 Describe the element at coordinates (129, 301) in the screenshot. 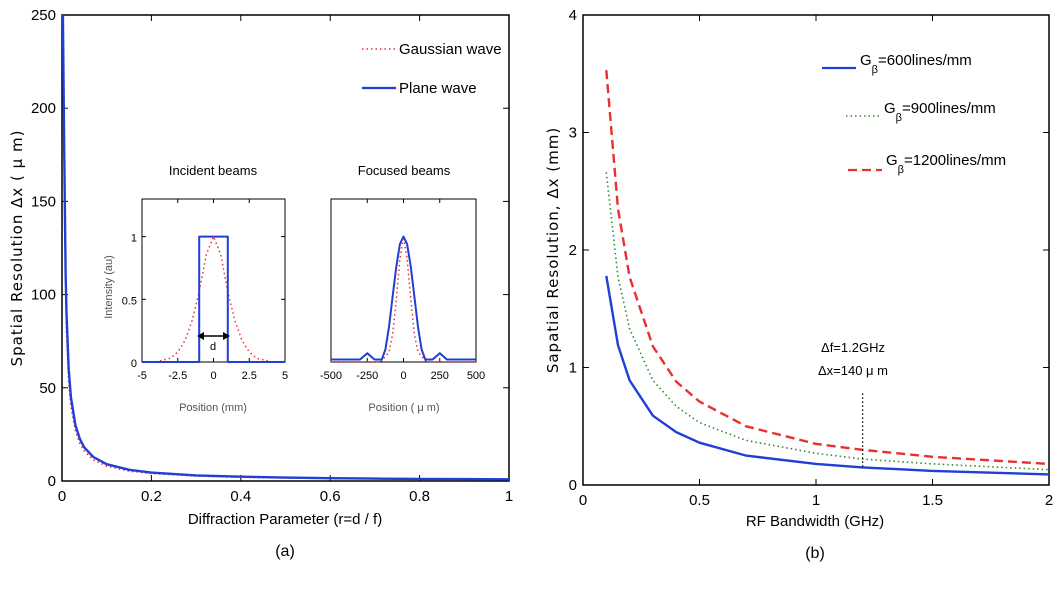

I see `inset-incident-y-tick-label: 0.5` at that location.